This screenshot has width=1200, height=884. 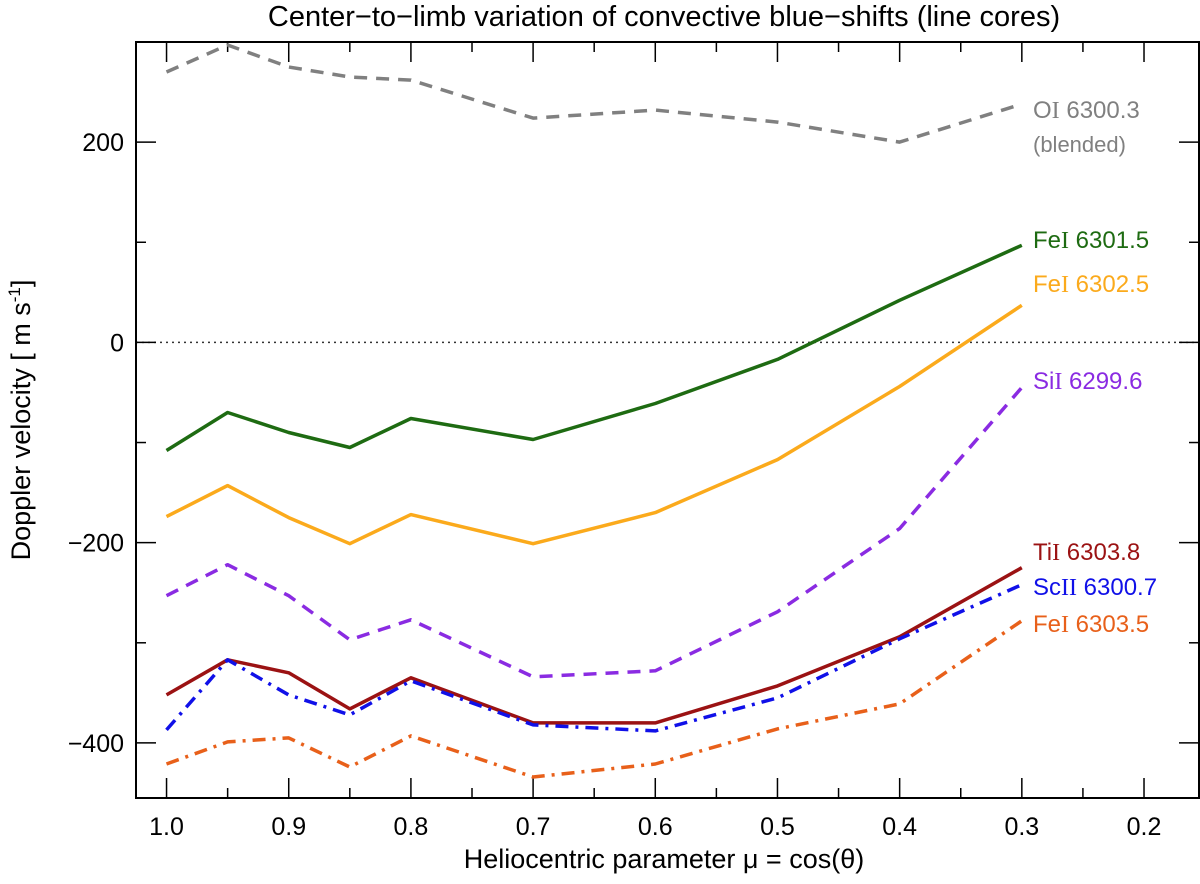 I want to click on series-label-4: SiI 6299.6, so click(x=1087, y=381).